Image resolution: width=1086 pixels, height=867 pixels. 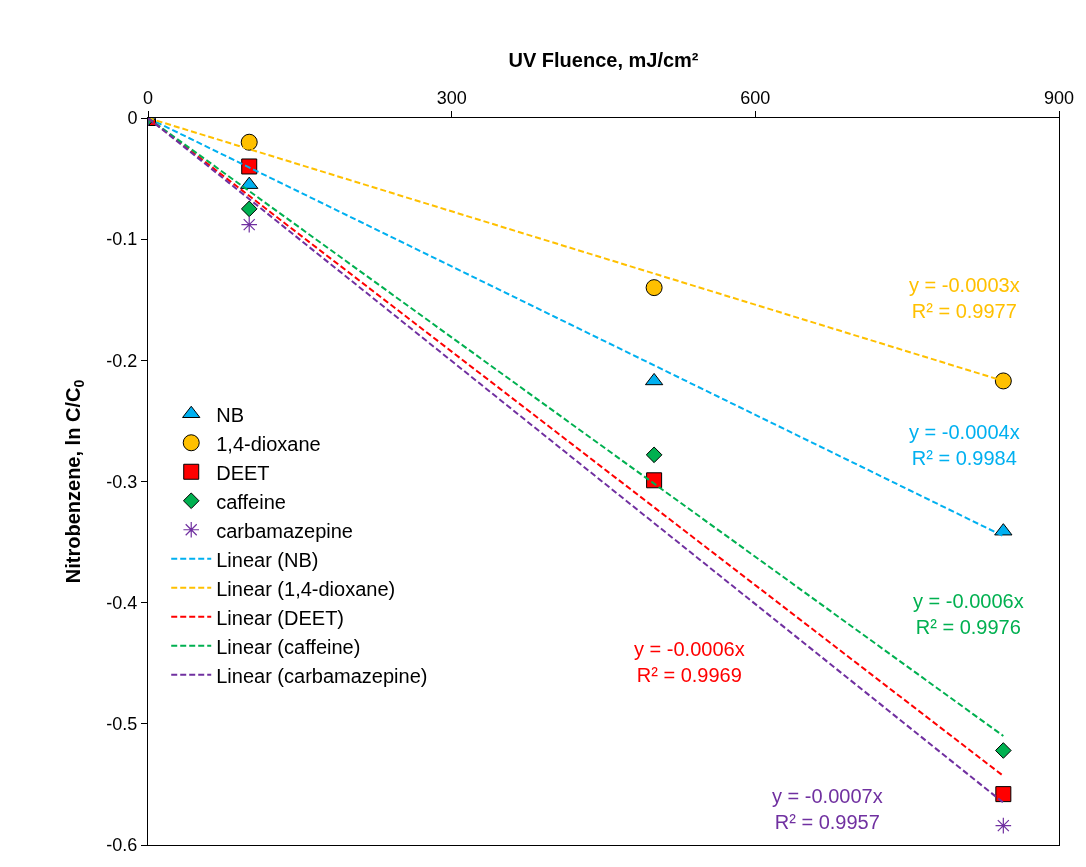 What do you see at coordinates (122, 239) in the screenshot?
I see `y-tick-label: -0.1` at bounding box center [122, 239].